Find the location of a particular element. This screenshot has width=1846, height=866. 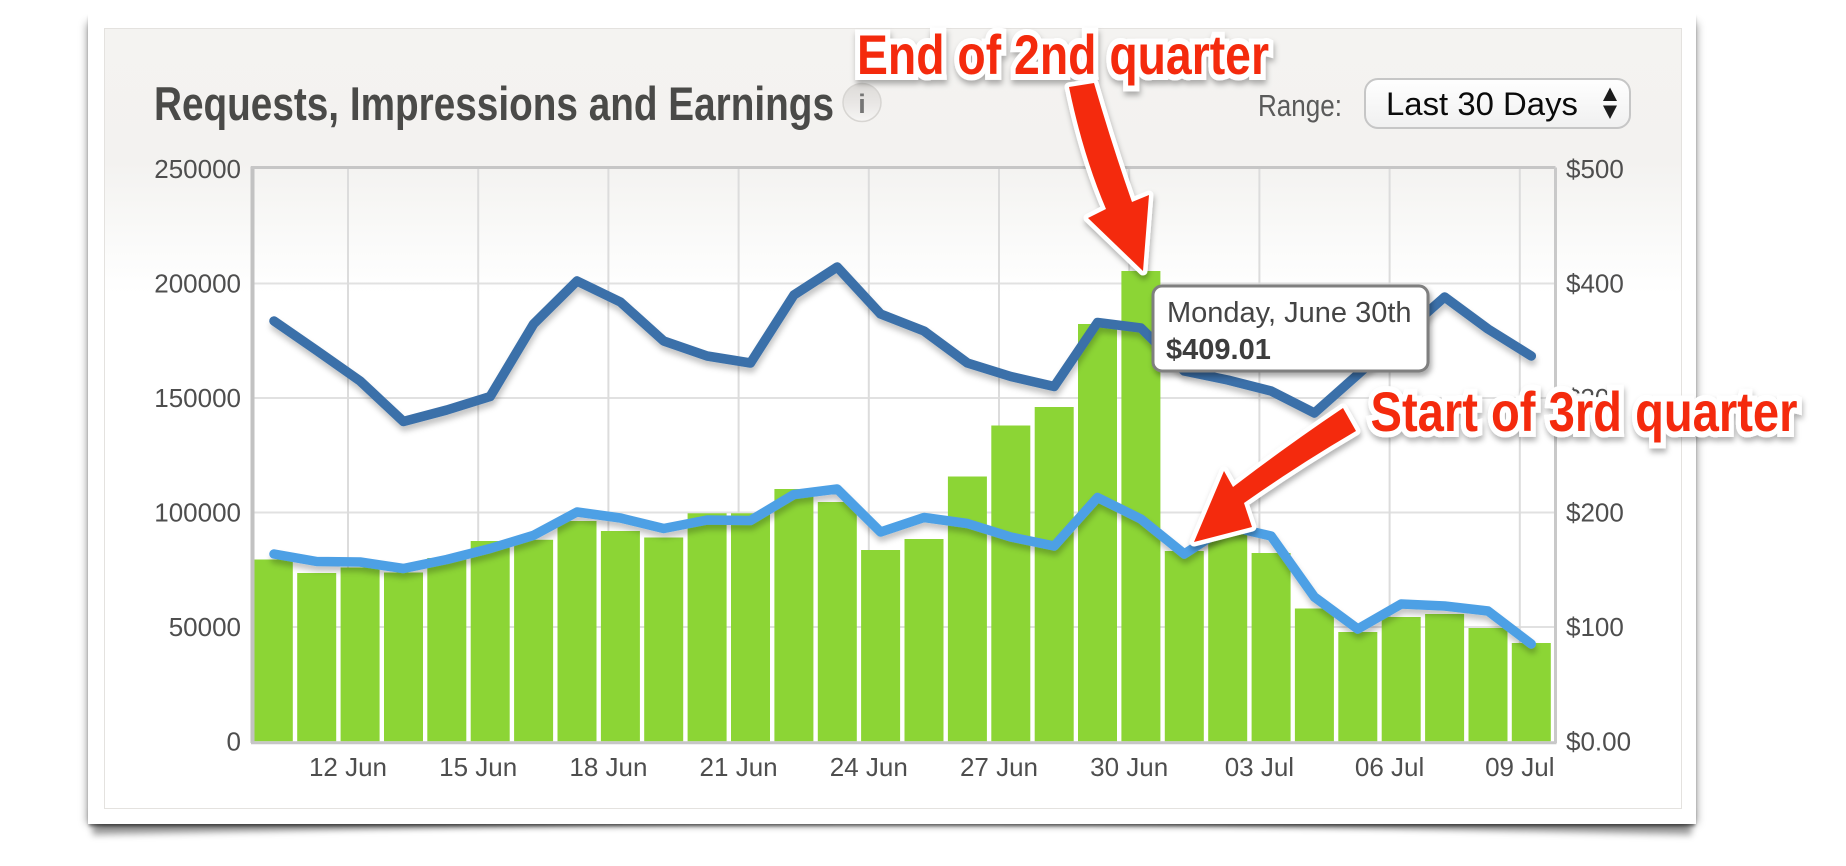

svg-text: 15 Jun is located at coordinates (478, 767).